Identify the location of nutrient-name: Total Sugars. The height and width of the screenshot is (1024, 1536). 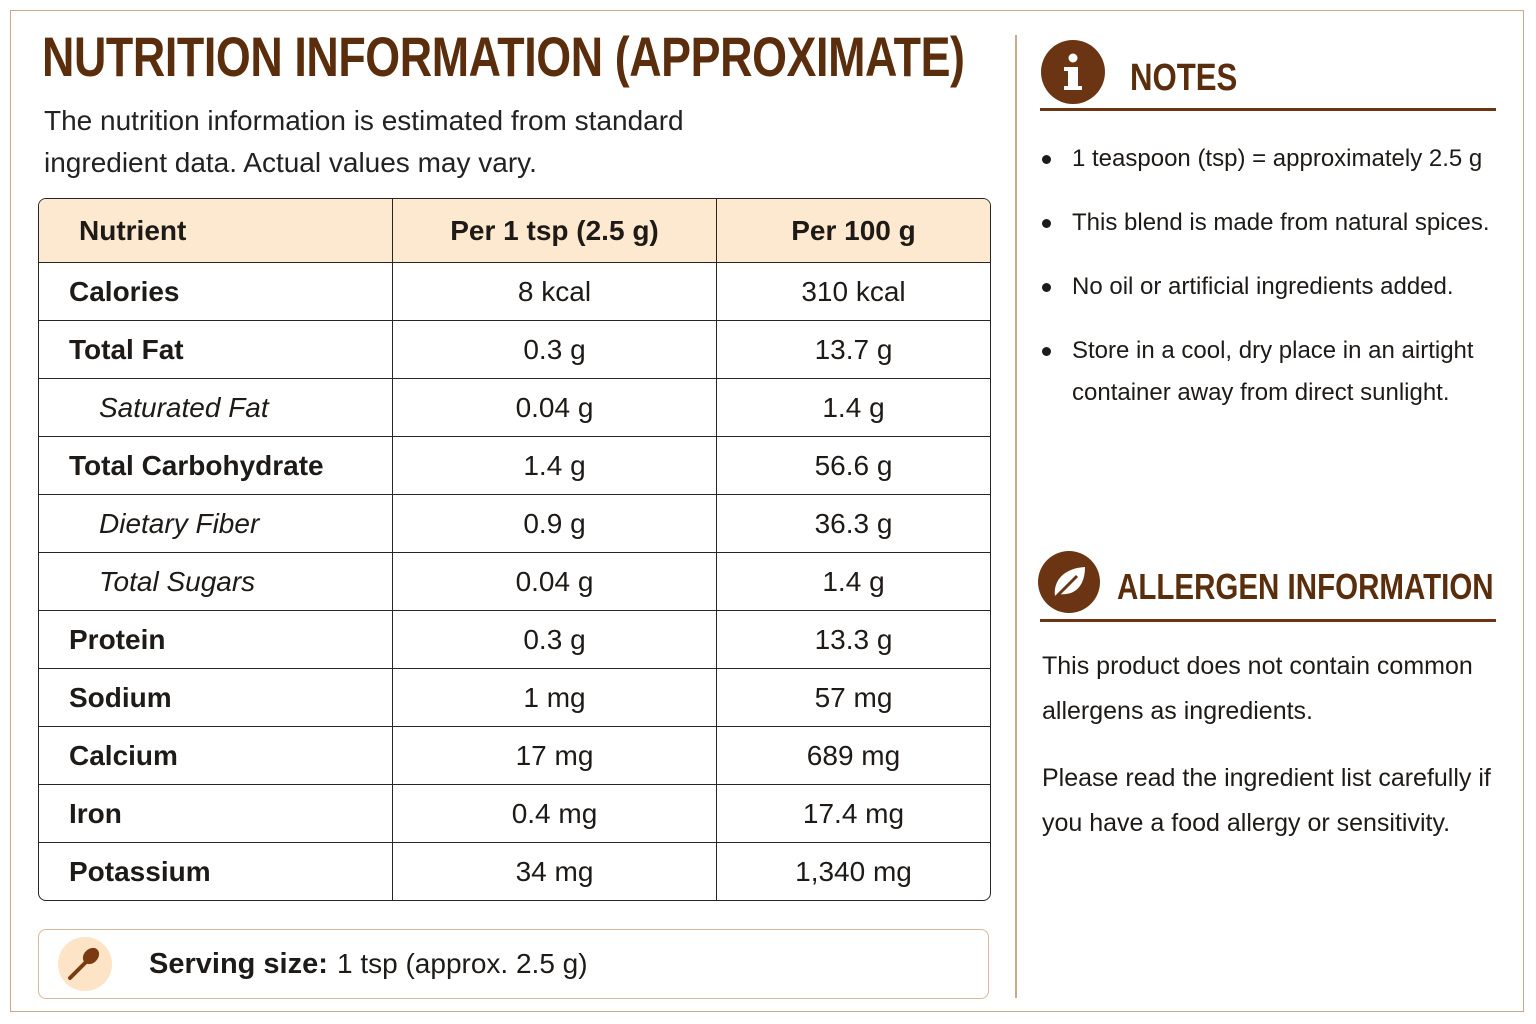
(216, 582).